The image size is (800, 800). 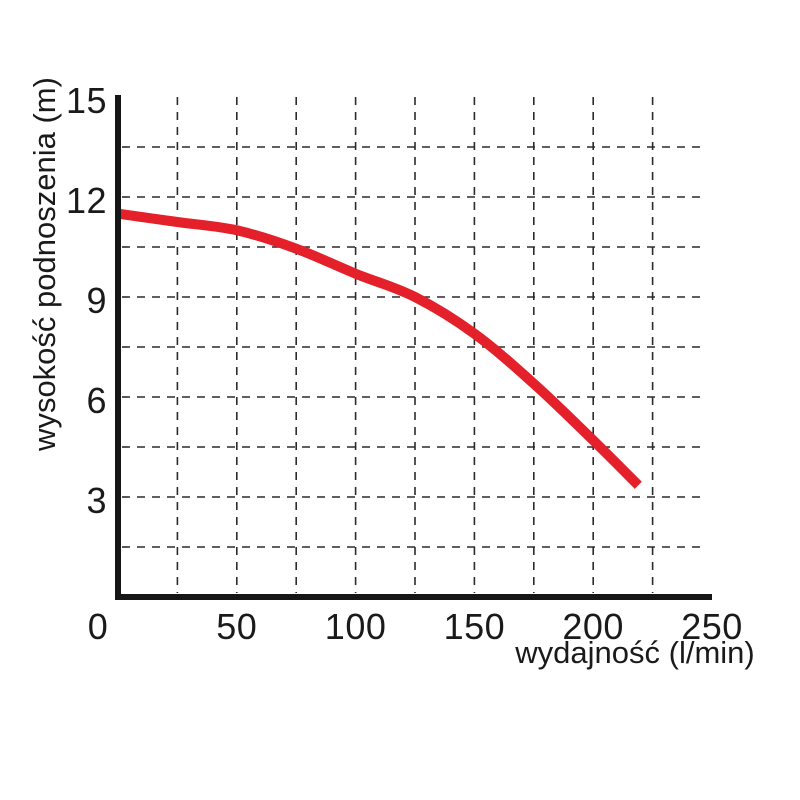 I want to click on y-axis-tick-label: 12, so click(x=86, y=200).